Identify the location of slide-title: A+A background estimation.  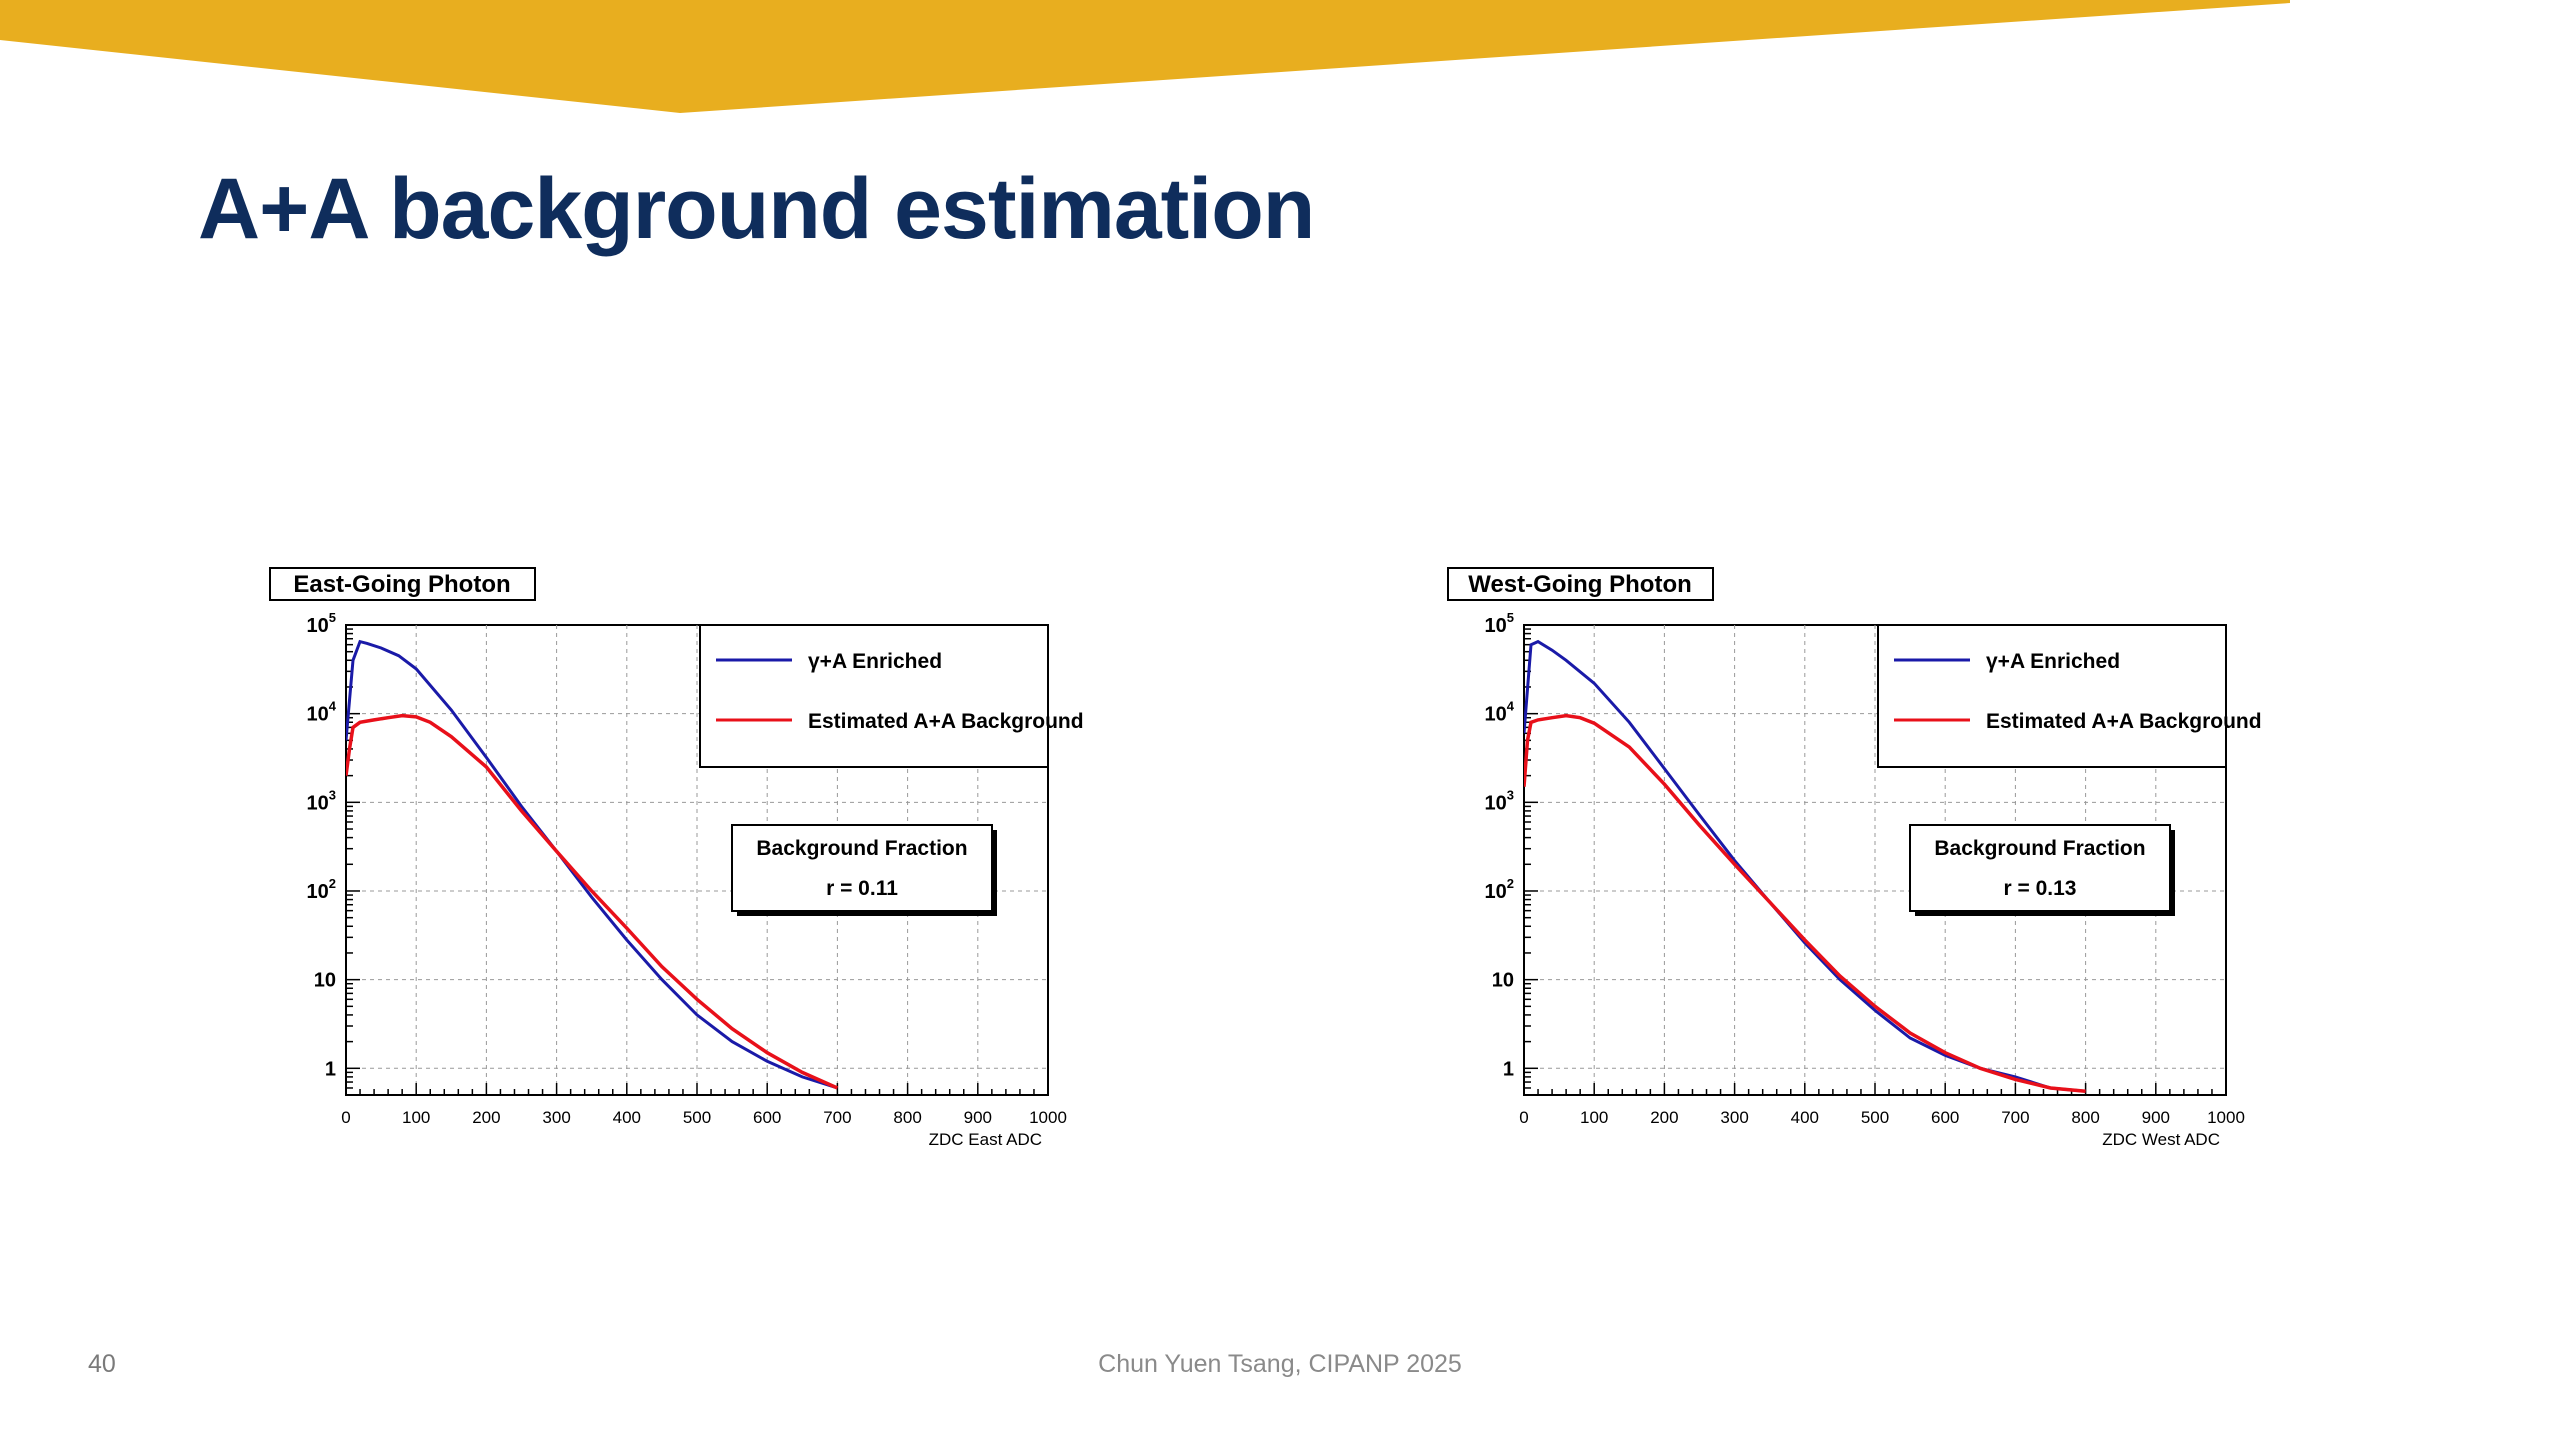
(756, 209).